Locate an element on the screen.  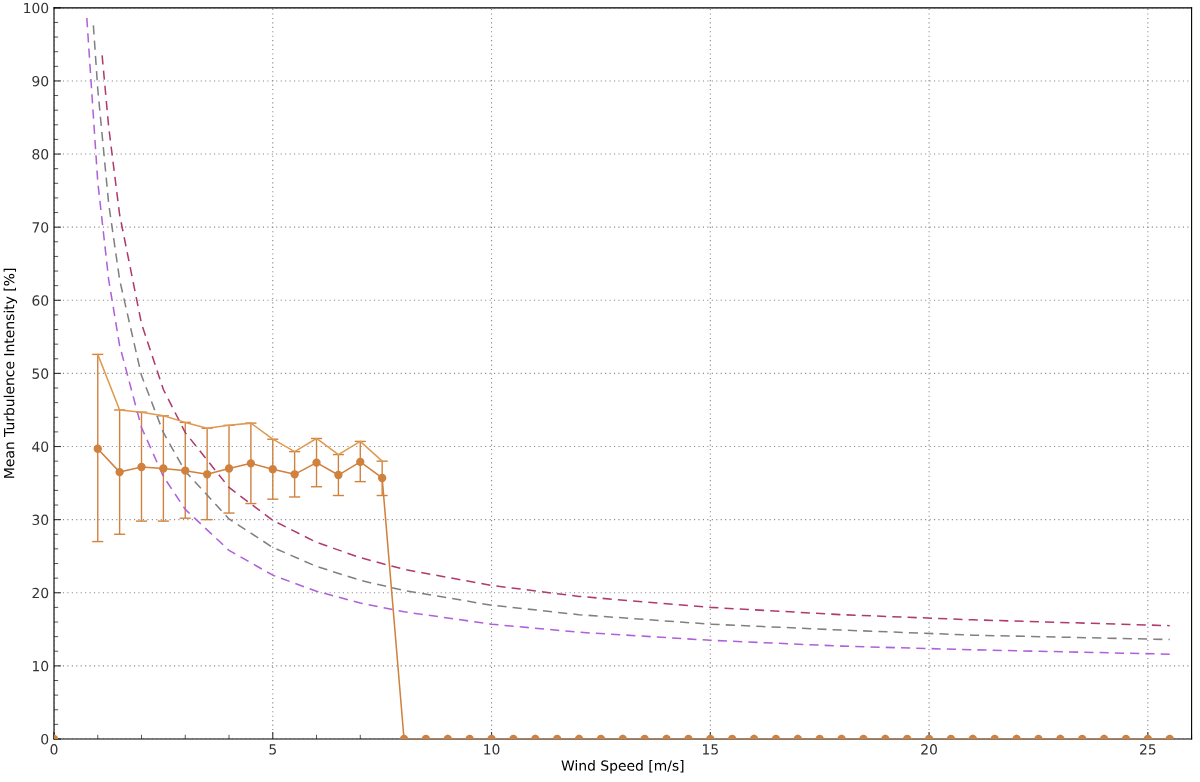
x-tick-label: 20 is located at coordinates (929, 749).